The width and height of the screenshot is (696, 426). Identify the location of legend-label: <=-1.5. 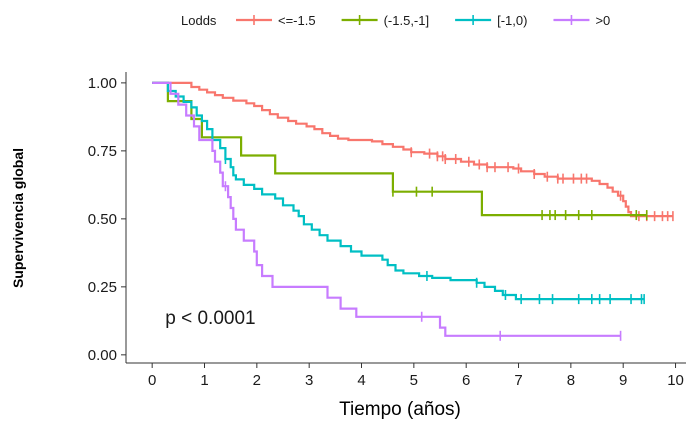
(297, 20).